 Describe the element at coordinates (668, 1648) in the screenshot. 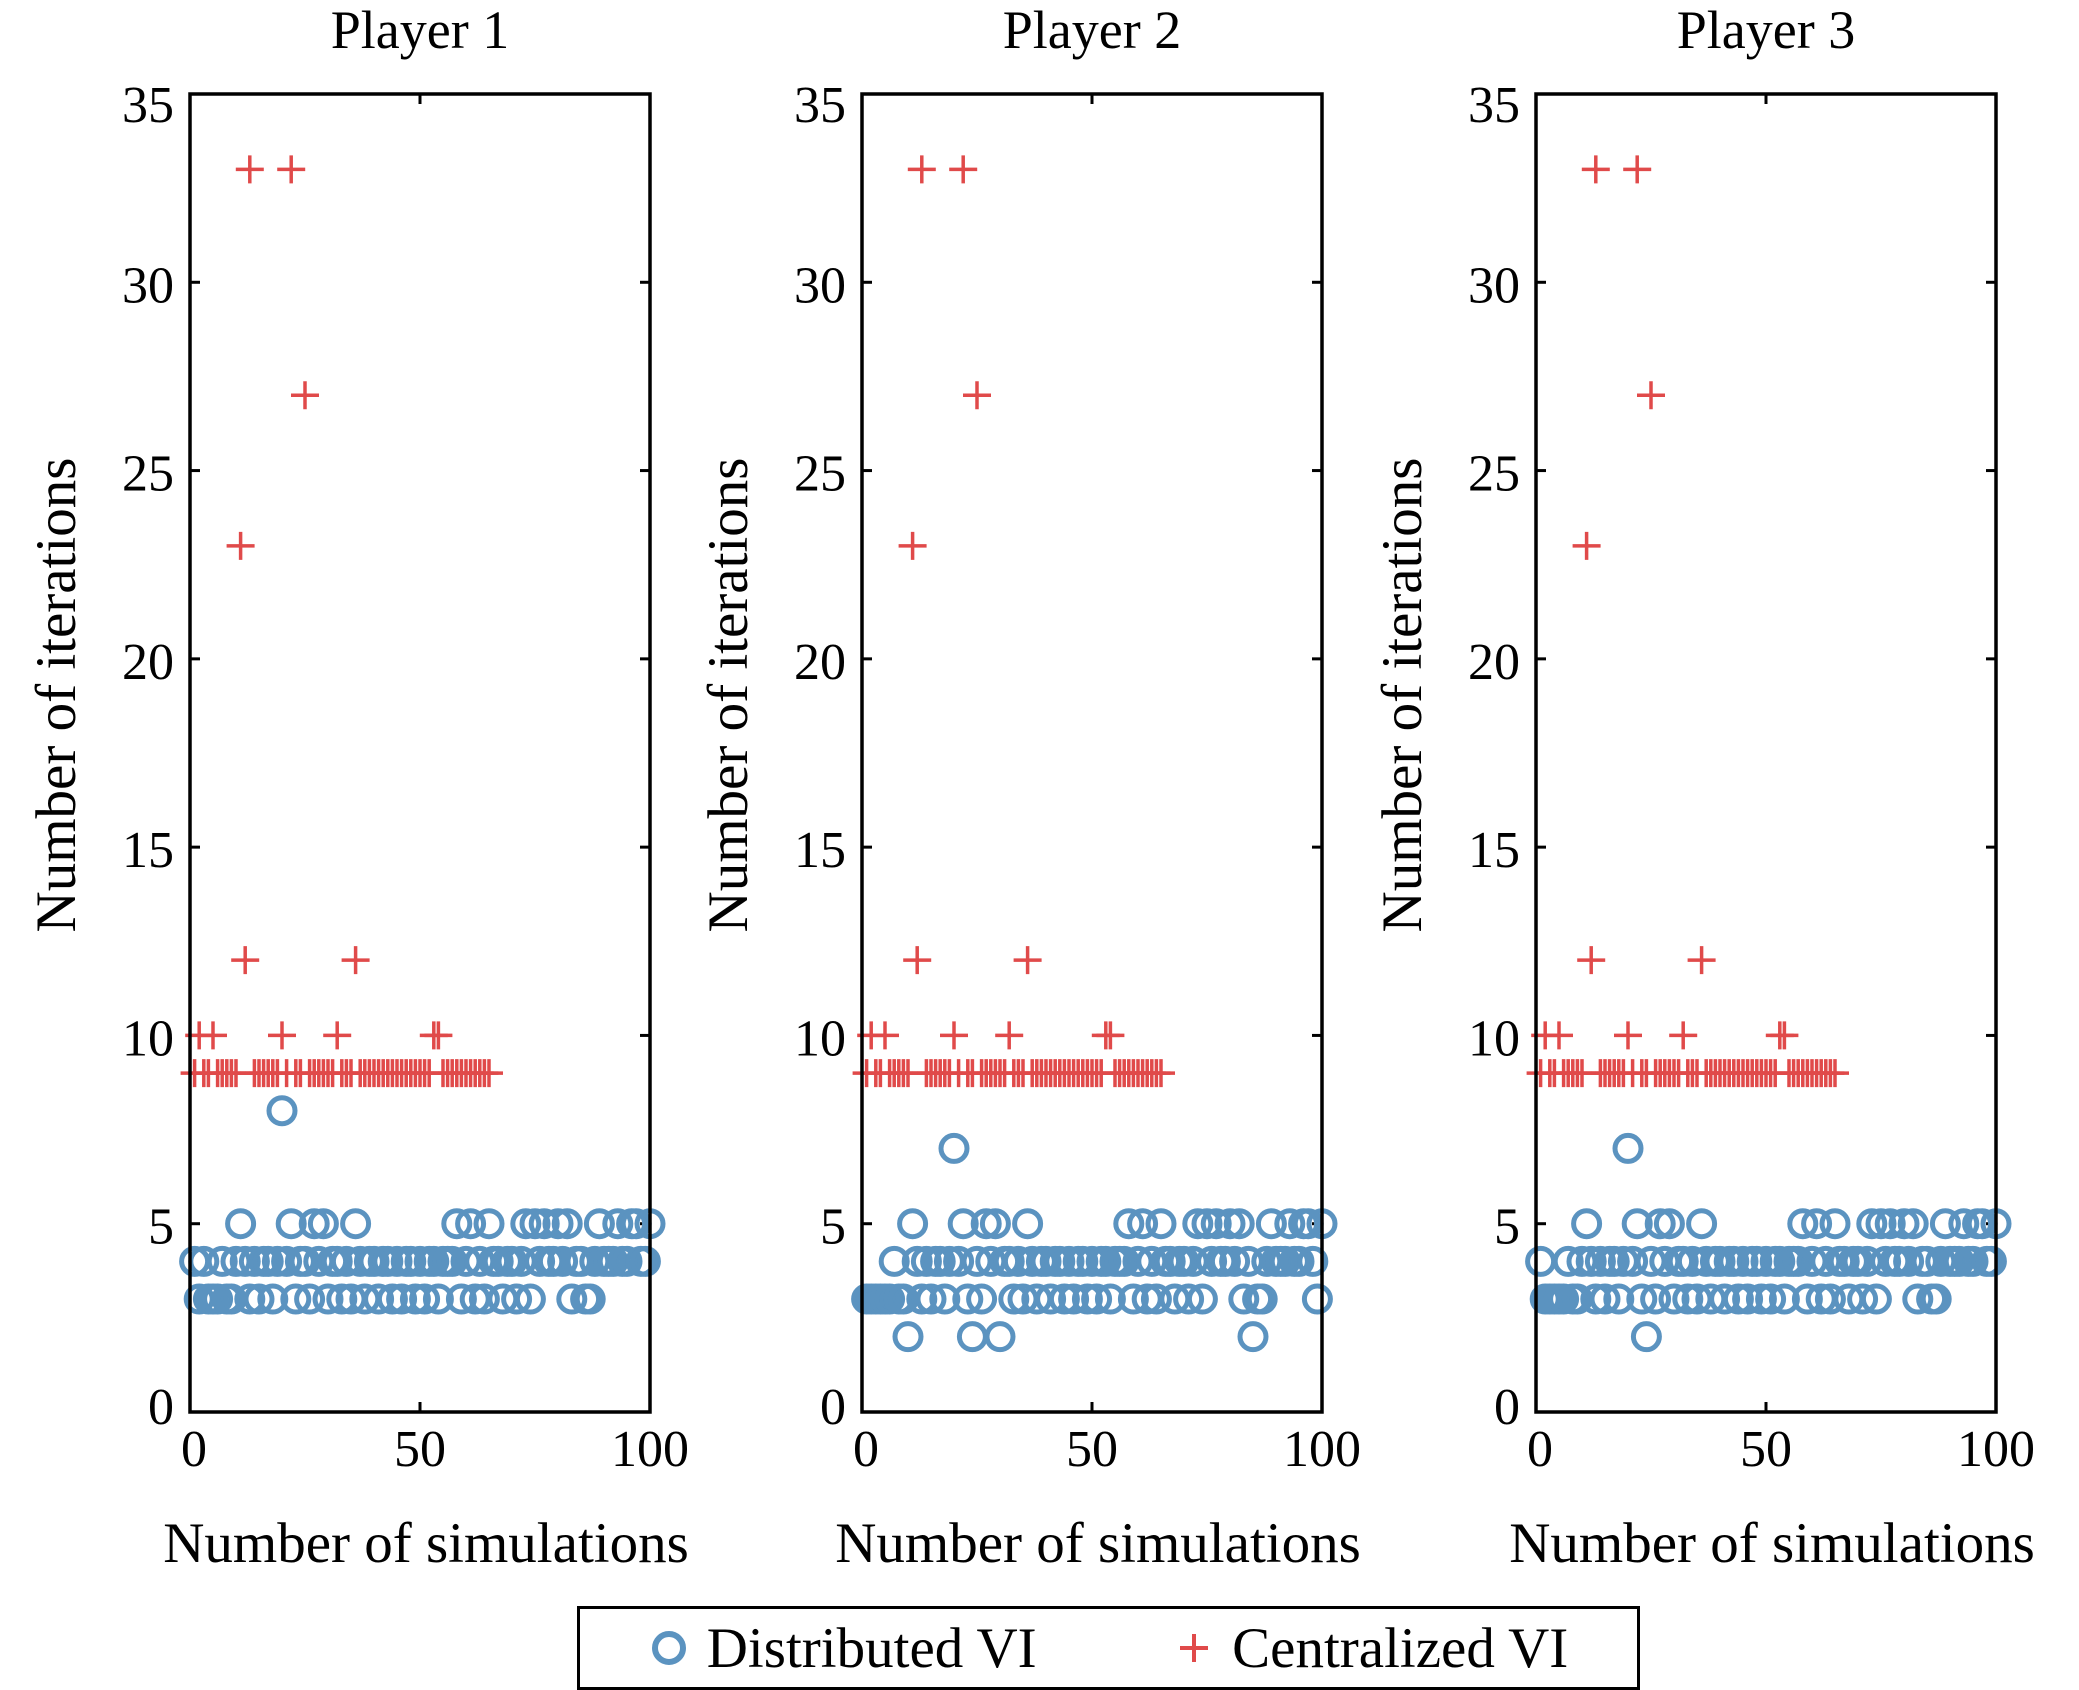

I see `legend-circle-marker-icon` at that location.